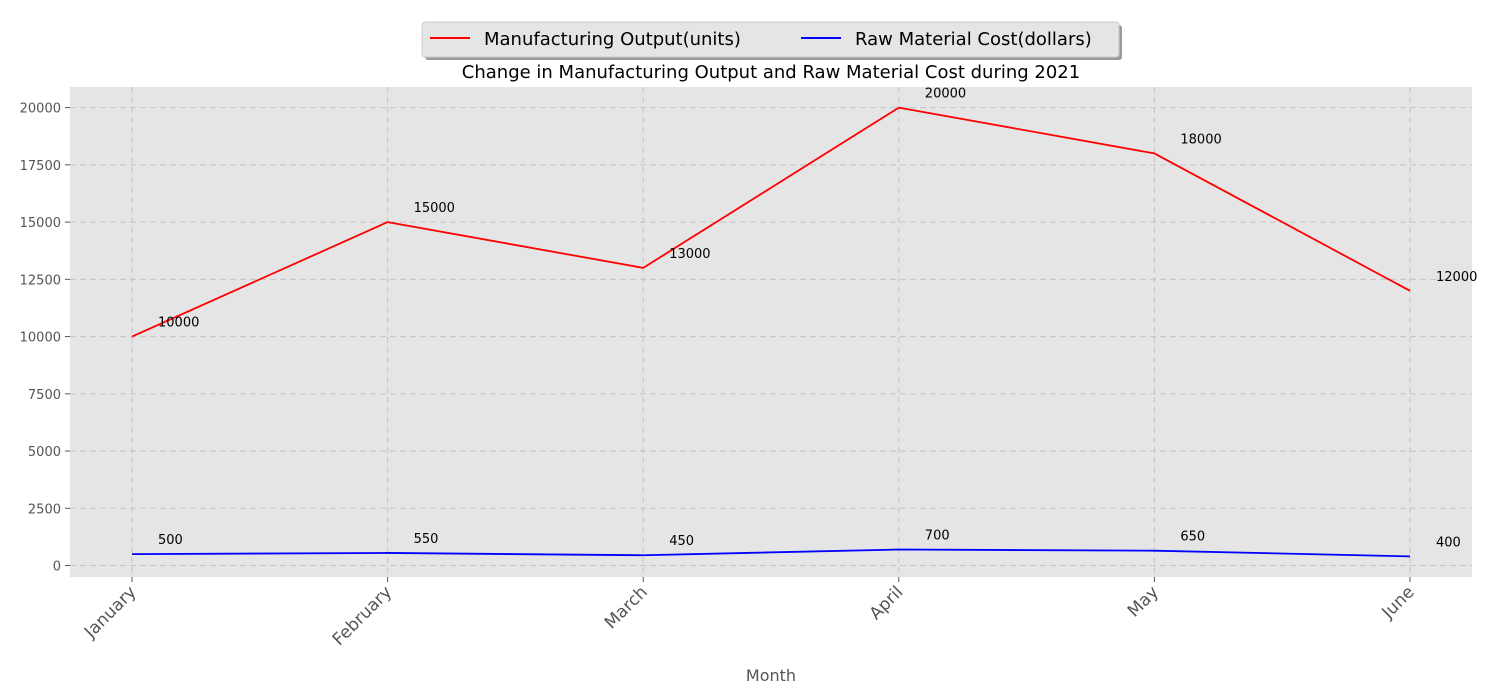 The width and height of the screenshot is (1500, 700). Describe the element at coordinates (40, 223) in the screenshot. I see `y-tick-label: 15000` at that location.